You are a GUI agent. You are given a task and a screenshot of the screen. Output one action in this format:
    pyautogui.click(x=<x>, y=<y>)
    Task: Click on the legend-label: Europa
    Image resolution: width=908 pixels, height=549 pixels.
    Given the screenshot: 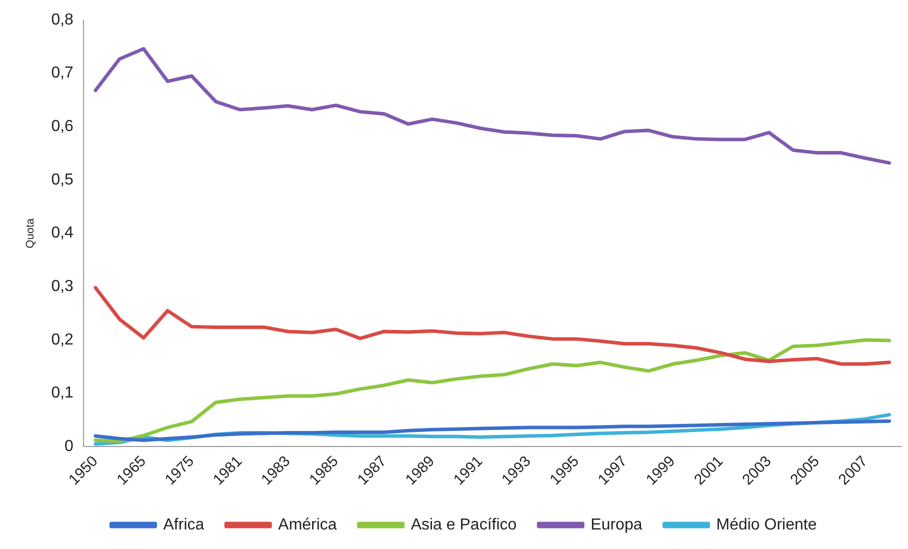 What is the action you would take?
    pyautogui.click(x=616, y=525)
    